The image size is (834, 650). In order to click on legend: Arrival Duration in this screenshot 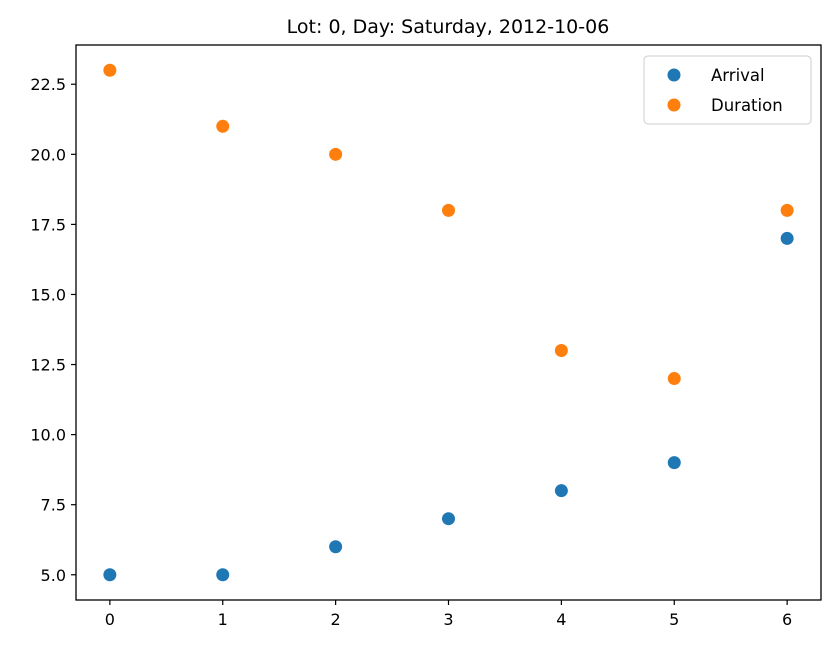, I will do `click(727, 90)`.